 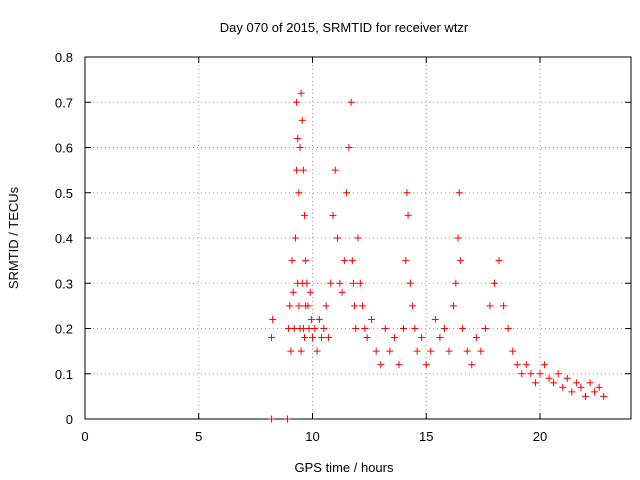 I want to click on x-tick-label: 20, so click(x=540, y=436).